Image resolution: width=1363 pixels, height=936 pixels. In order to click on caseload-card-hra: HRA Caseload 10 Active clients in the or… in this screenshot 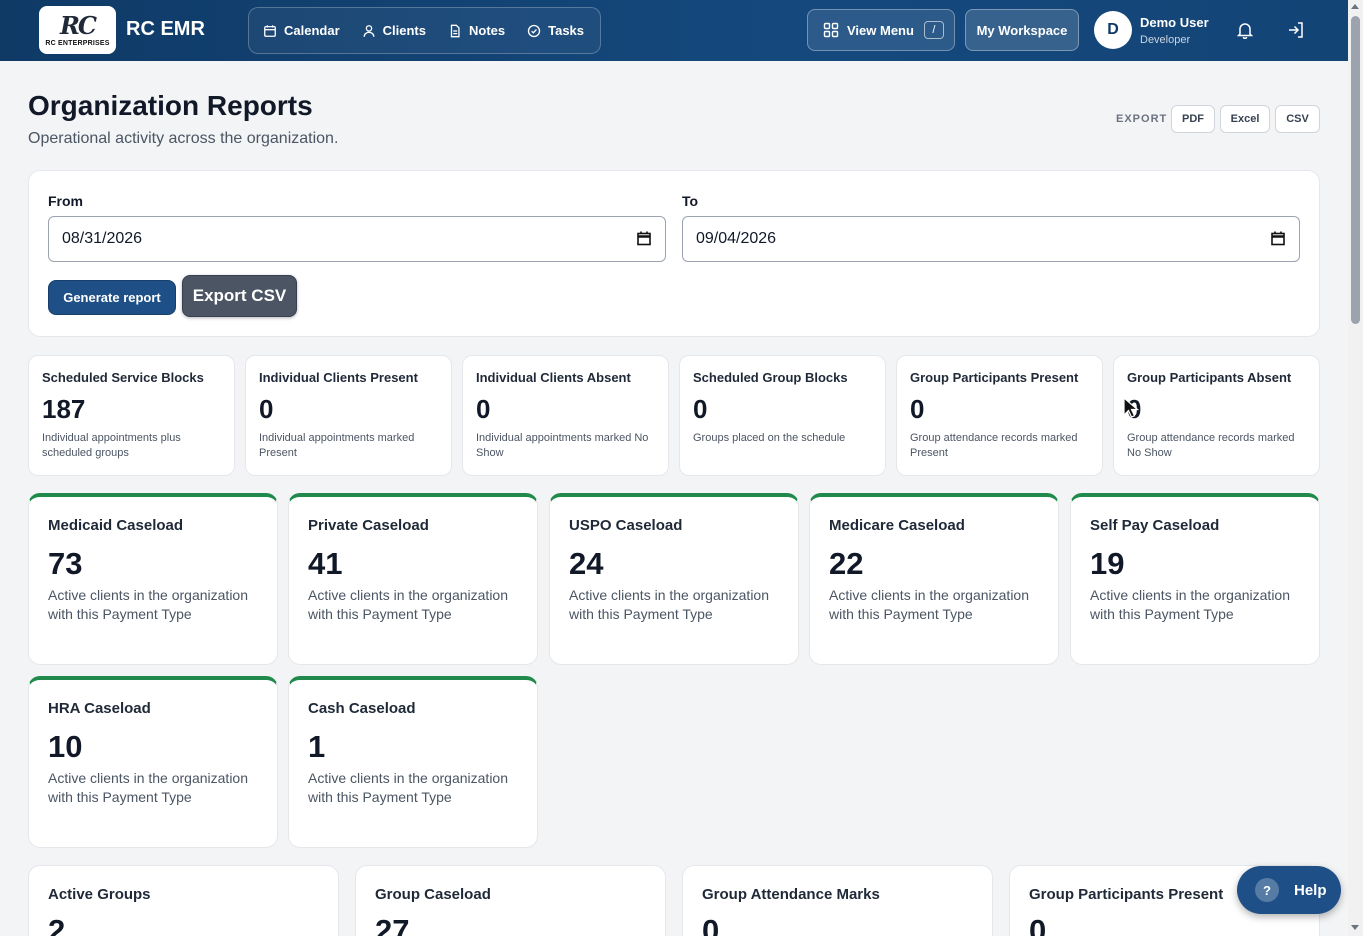, I will do `click(153, 762)`.